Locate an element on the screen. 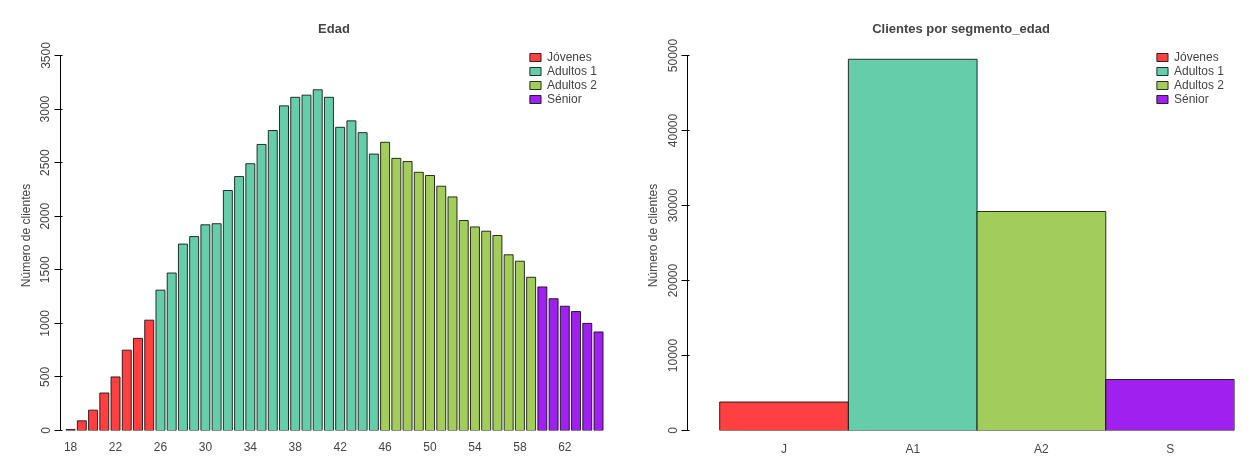 This screenshot has height=470, width=1254. y-tick-label: 2500 is located at coordinates (45, 162).